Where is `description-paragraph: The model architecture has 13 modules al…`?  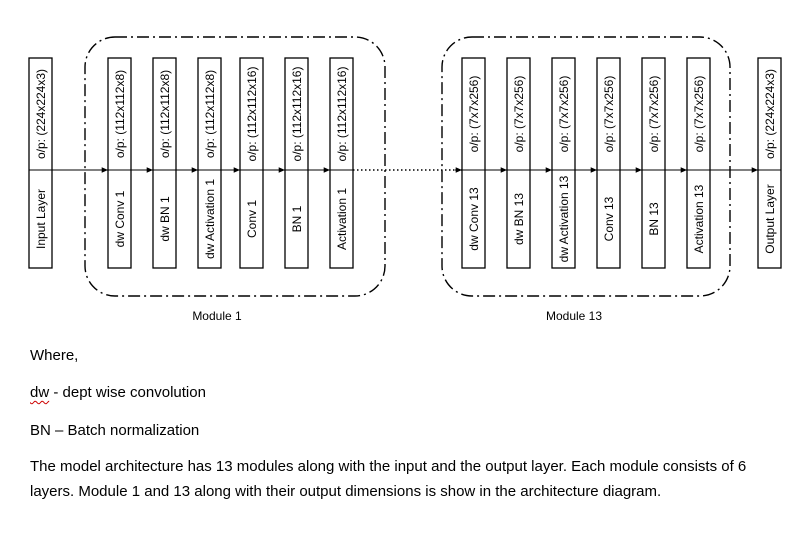
description-paragraph: The model architecture has 13 modules al… is located at coordinates (388, 479).